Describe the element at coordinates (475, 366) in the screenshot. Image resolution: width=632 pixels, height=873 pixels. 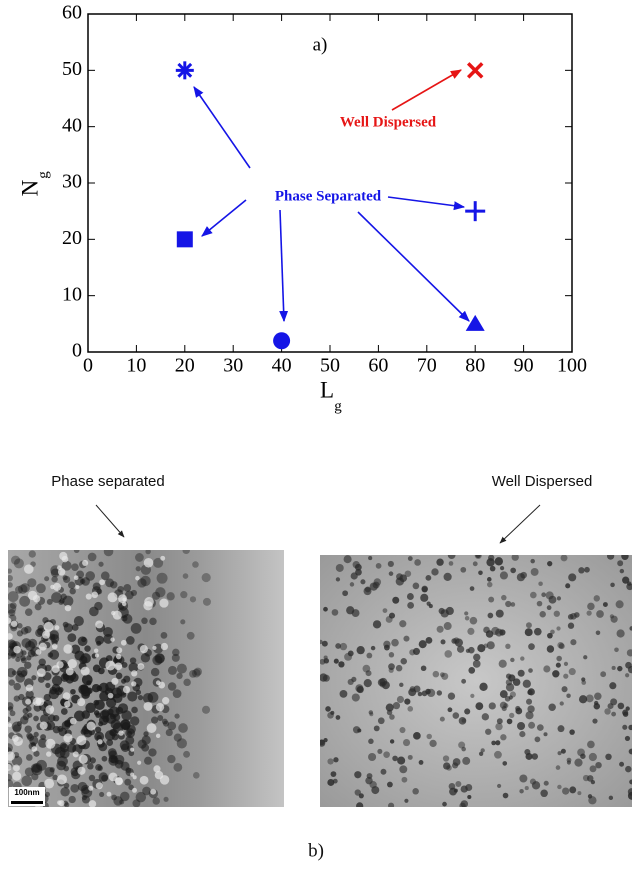
I see `x-tick-label: 80` at that location.